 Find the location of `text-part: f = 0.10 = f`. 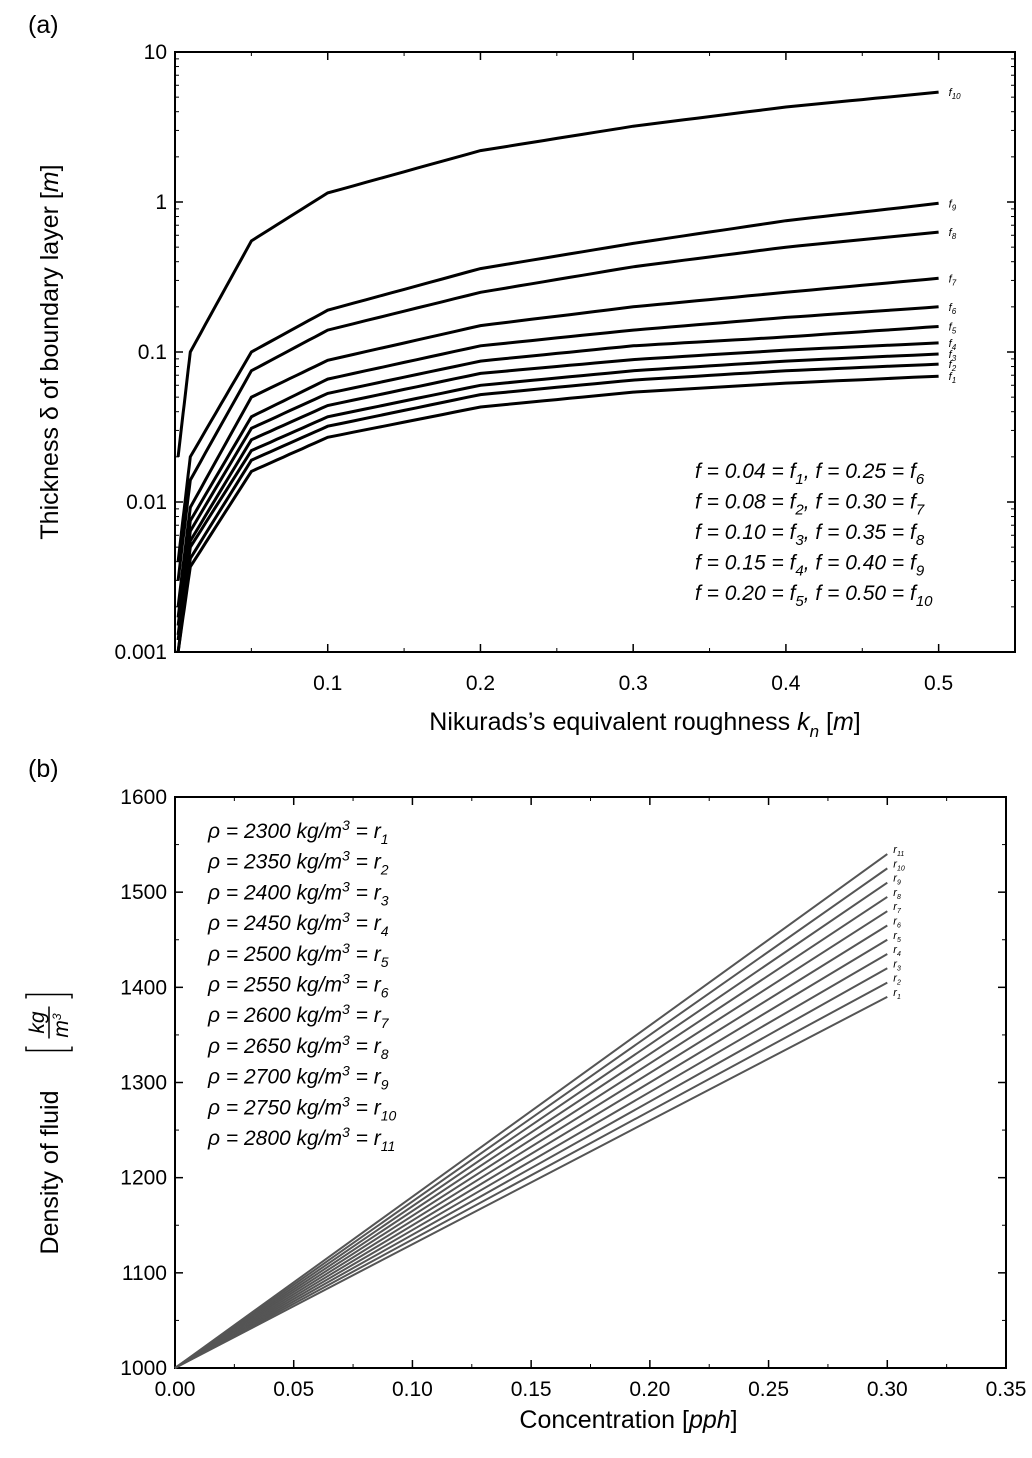

text-part: f = 0.10 = f is located at coordinates (746, 532).